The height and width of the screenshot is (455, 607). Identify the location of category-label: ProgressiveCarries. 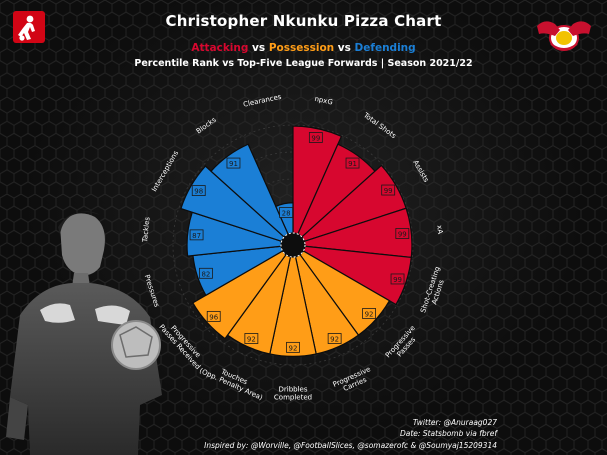
(353, 380).